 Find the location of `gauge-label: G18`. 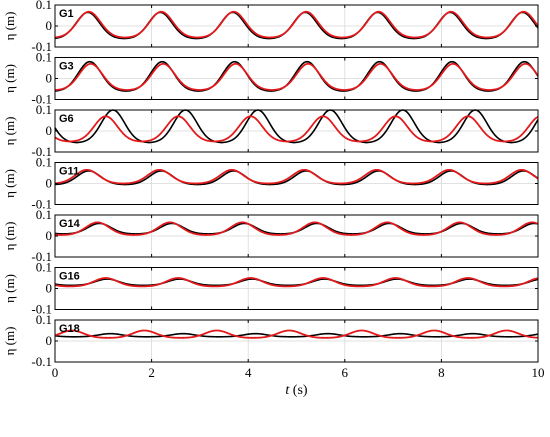

gauge-label: G18 is located at coordinates (69, 329).